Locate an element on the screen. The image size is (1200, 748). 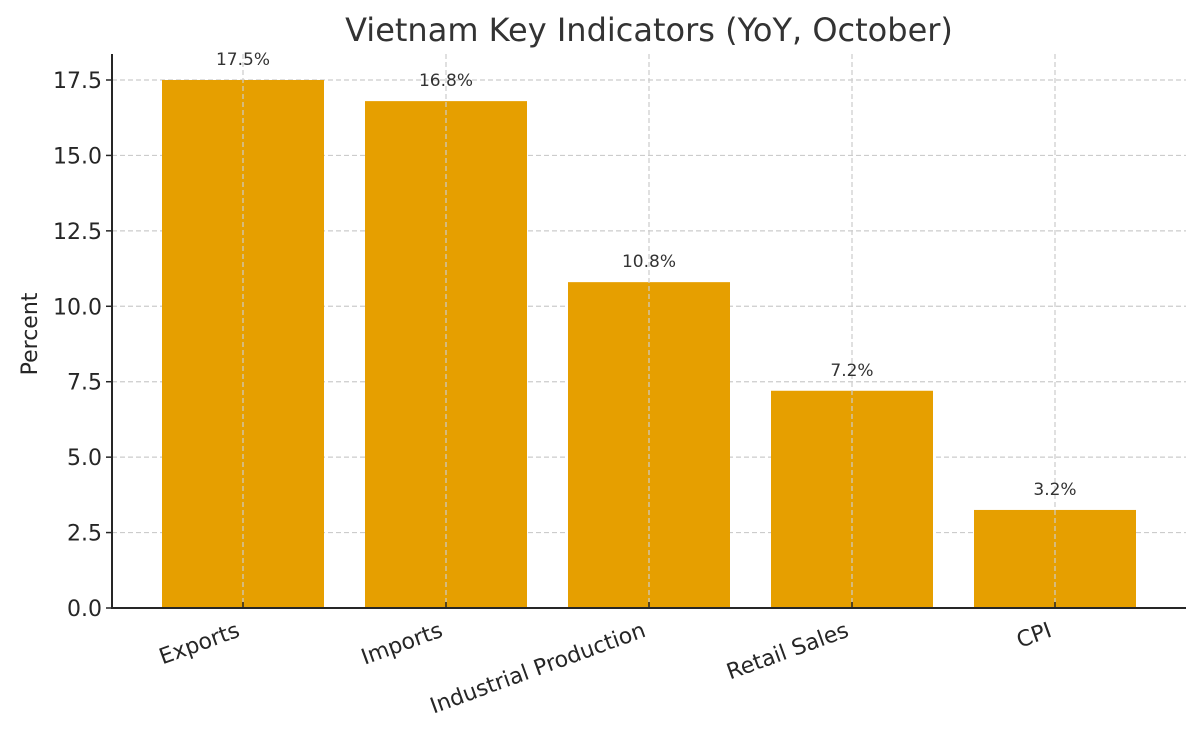
data-label: 7.2% is located at coordinates (851, 371).